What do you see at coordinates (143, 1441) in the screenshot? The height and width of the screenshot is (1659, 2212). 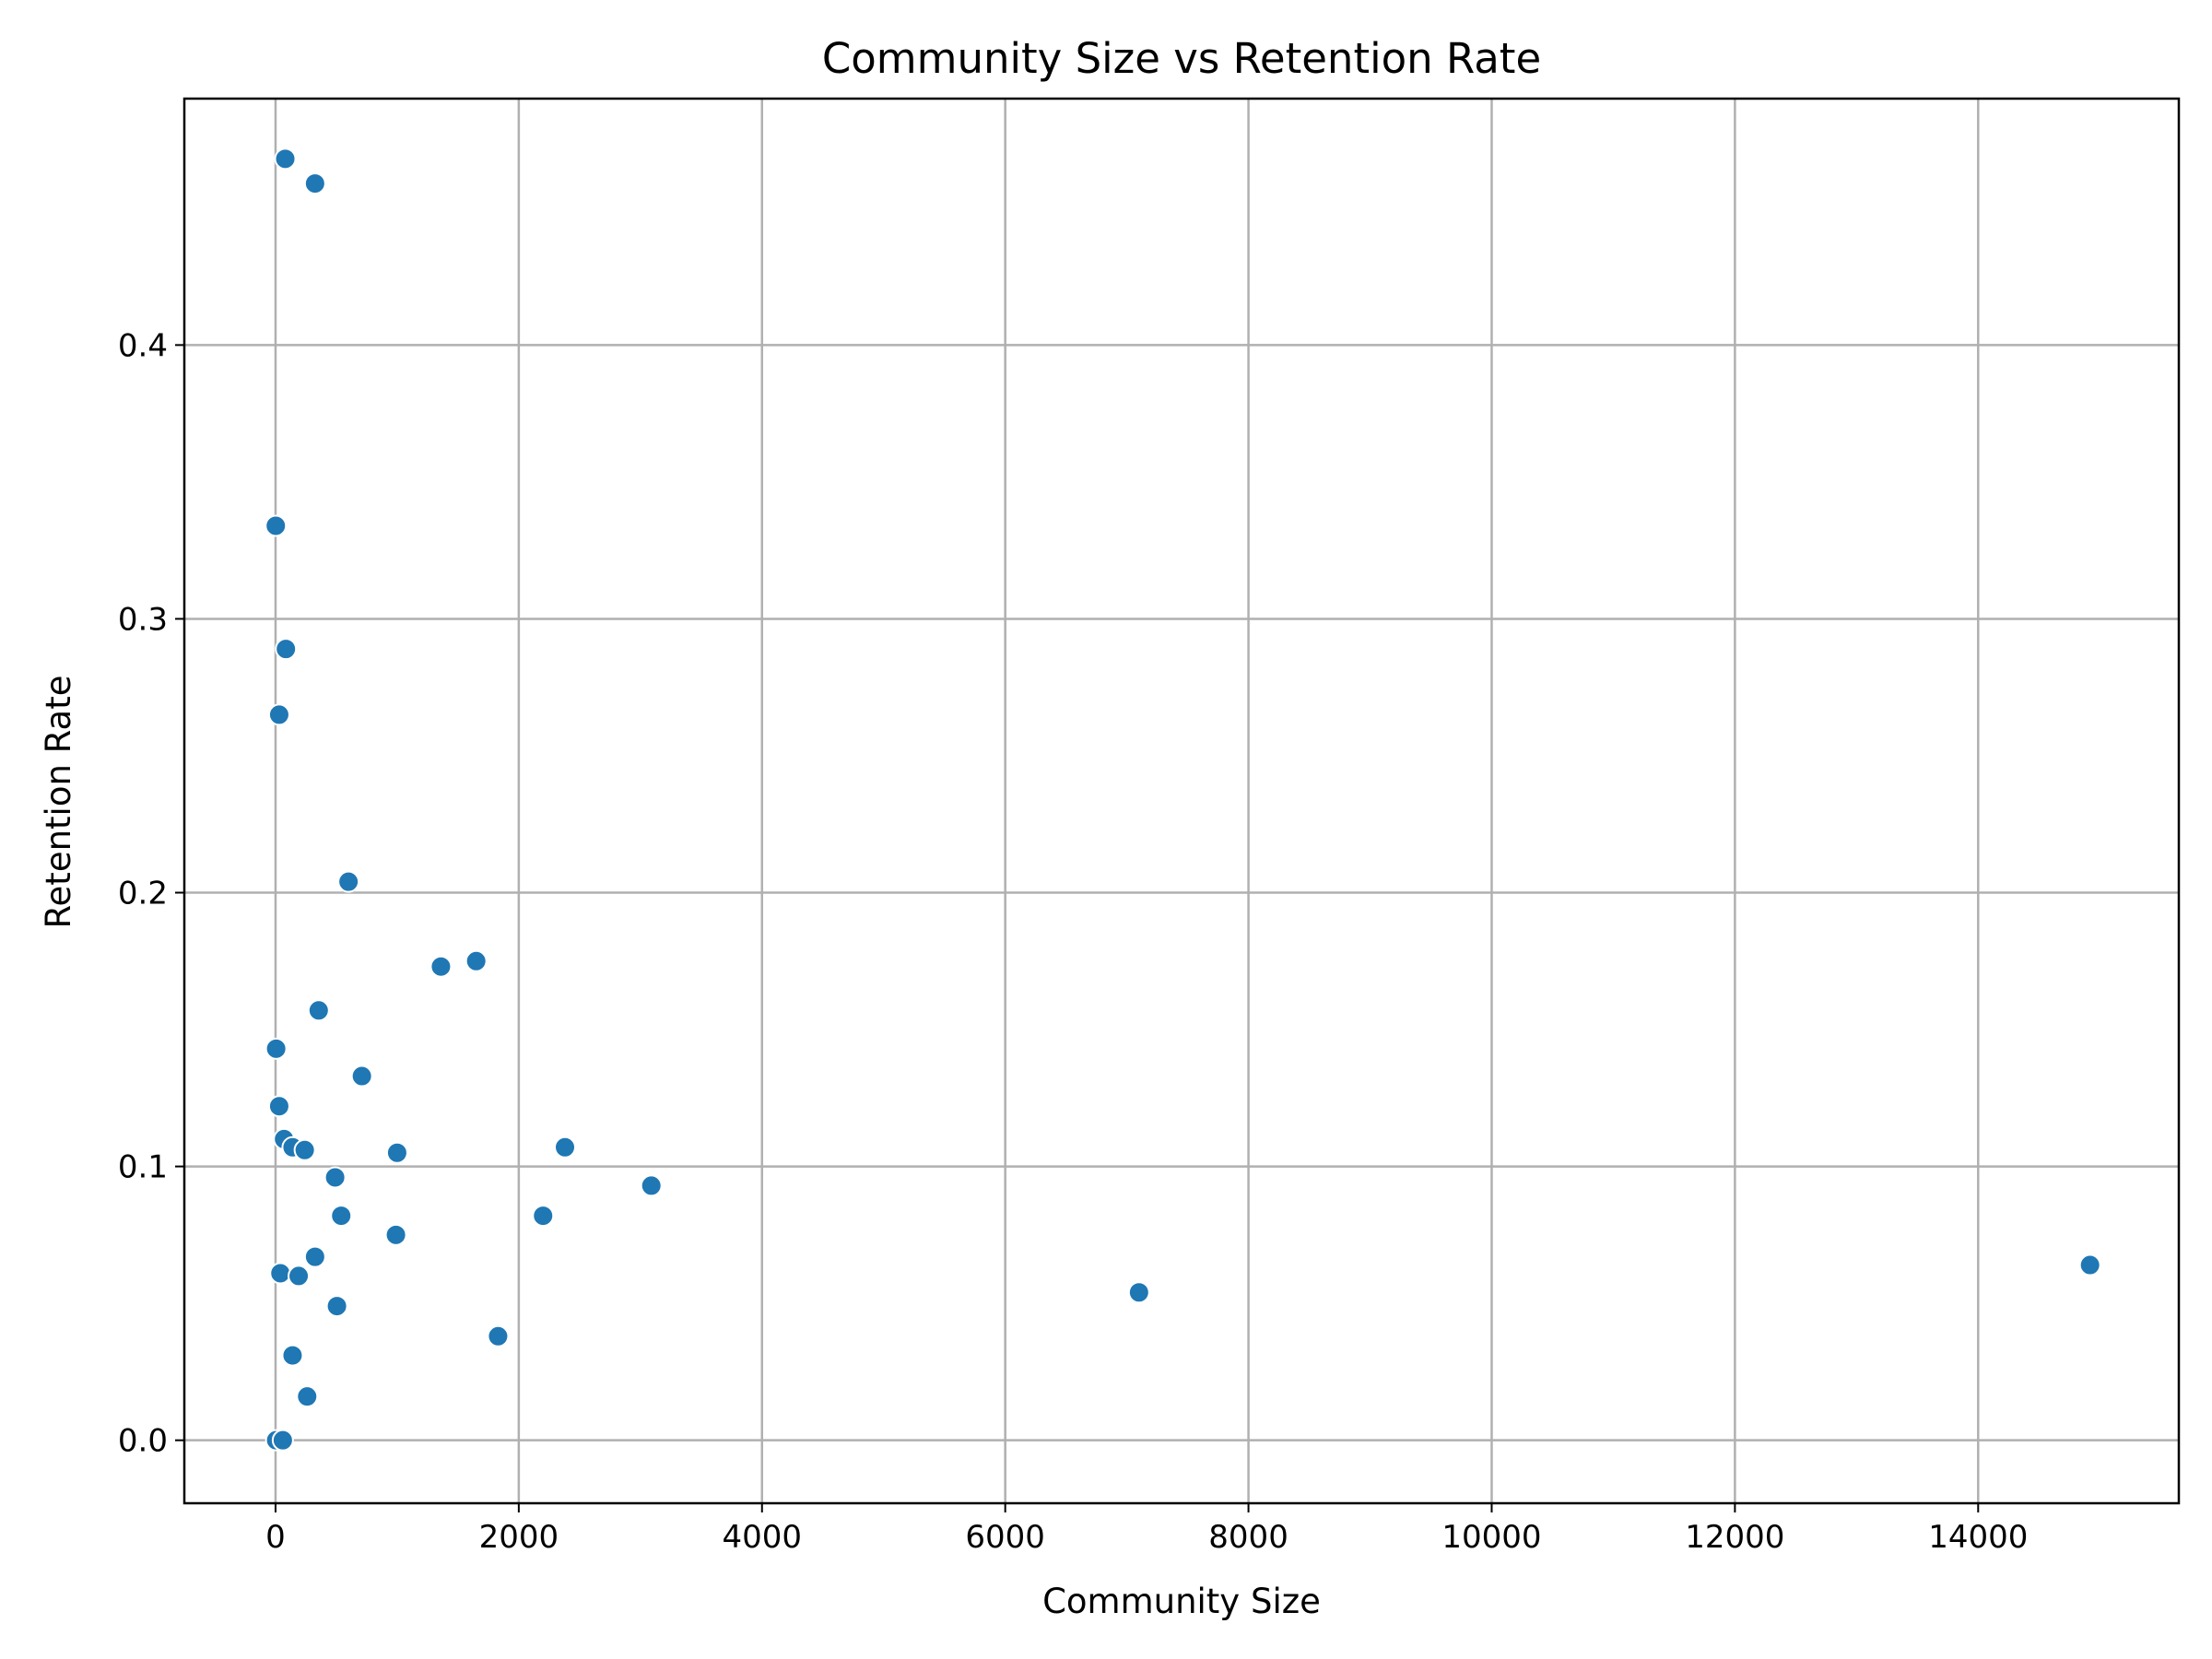 I see `y-tick-label: 0.0` at bounding box center [143, 1441].